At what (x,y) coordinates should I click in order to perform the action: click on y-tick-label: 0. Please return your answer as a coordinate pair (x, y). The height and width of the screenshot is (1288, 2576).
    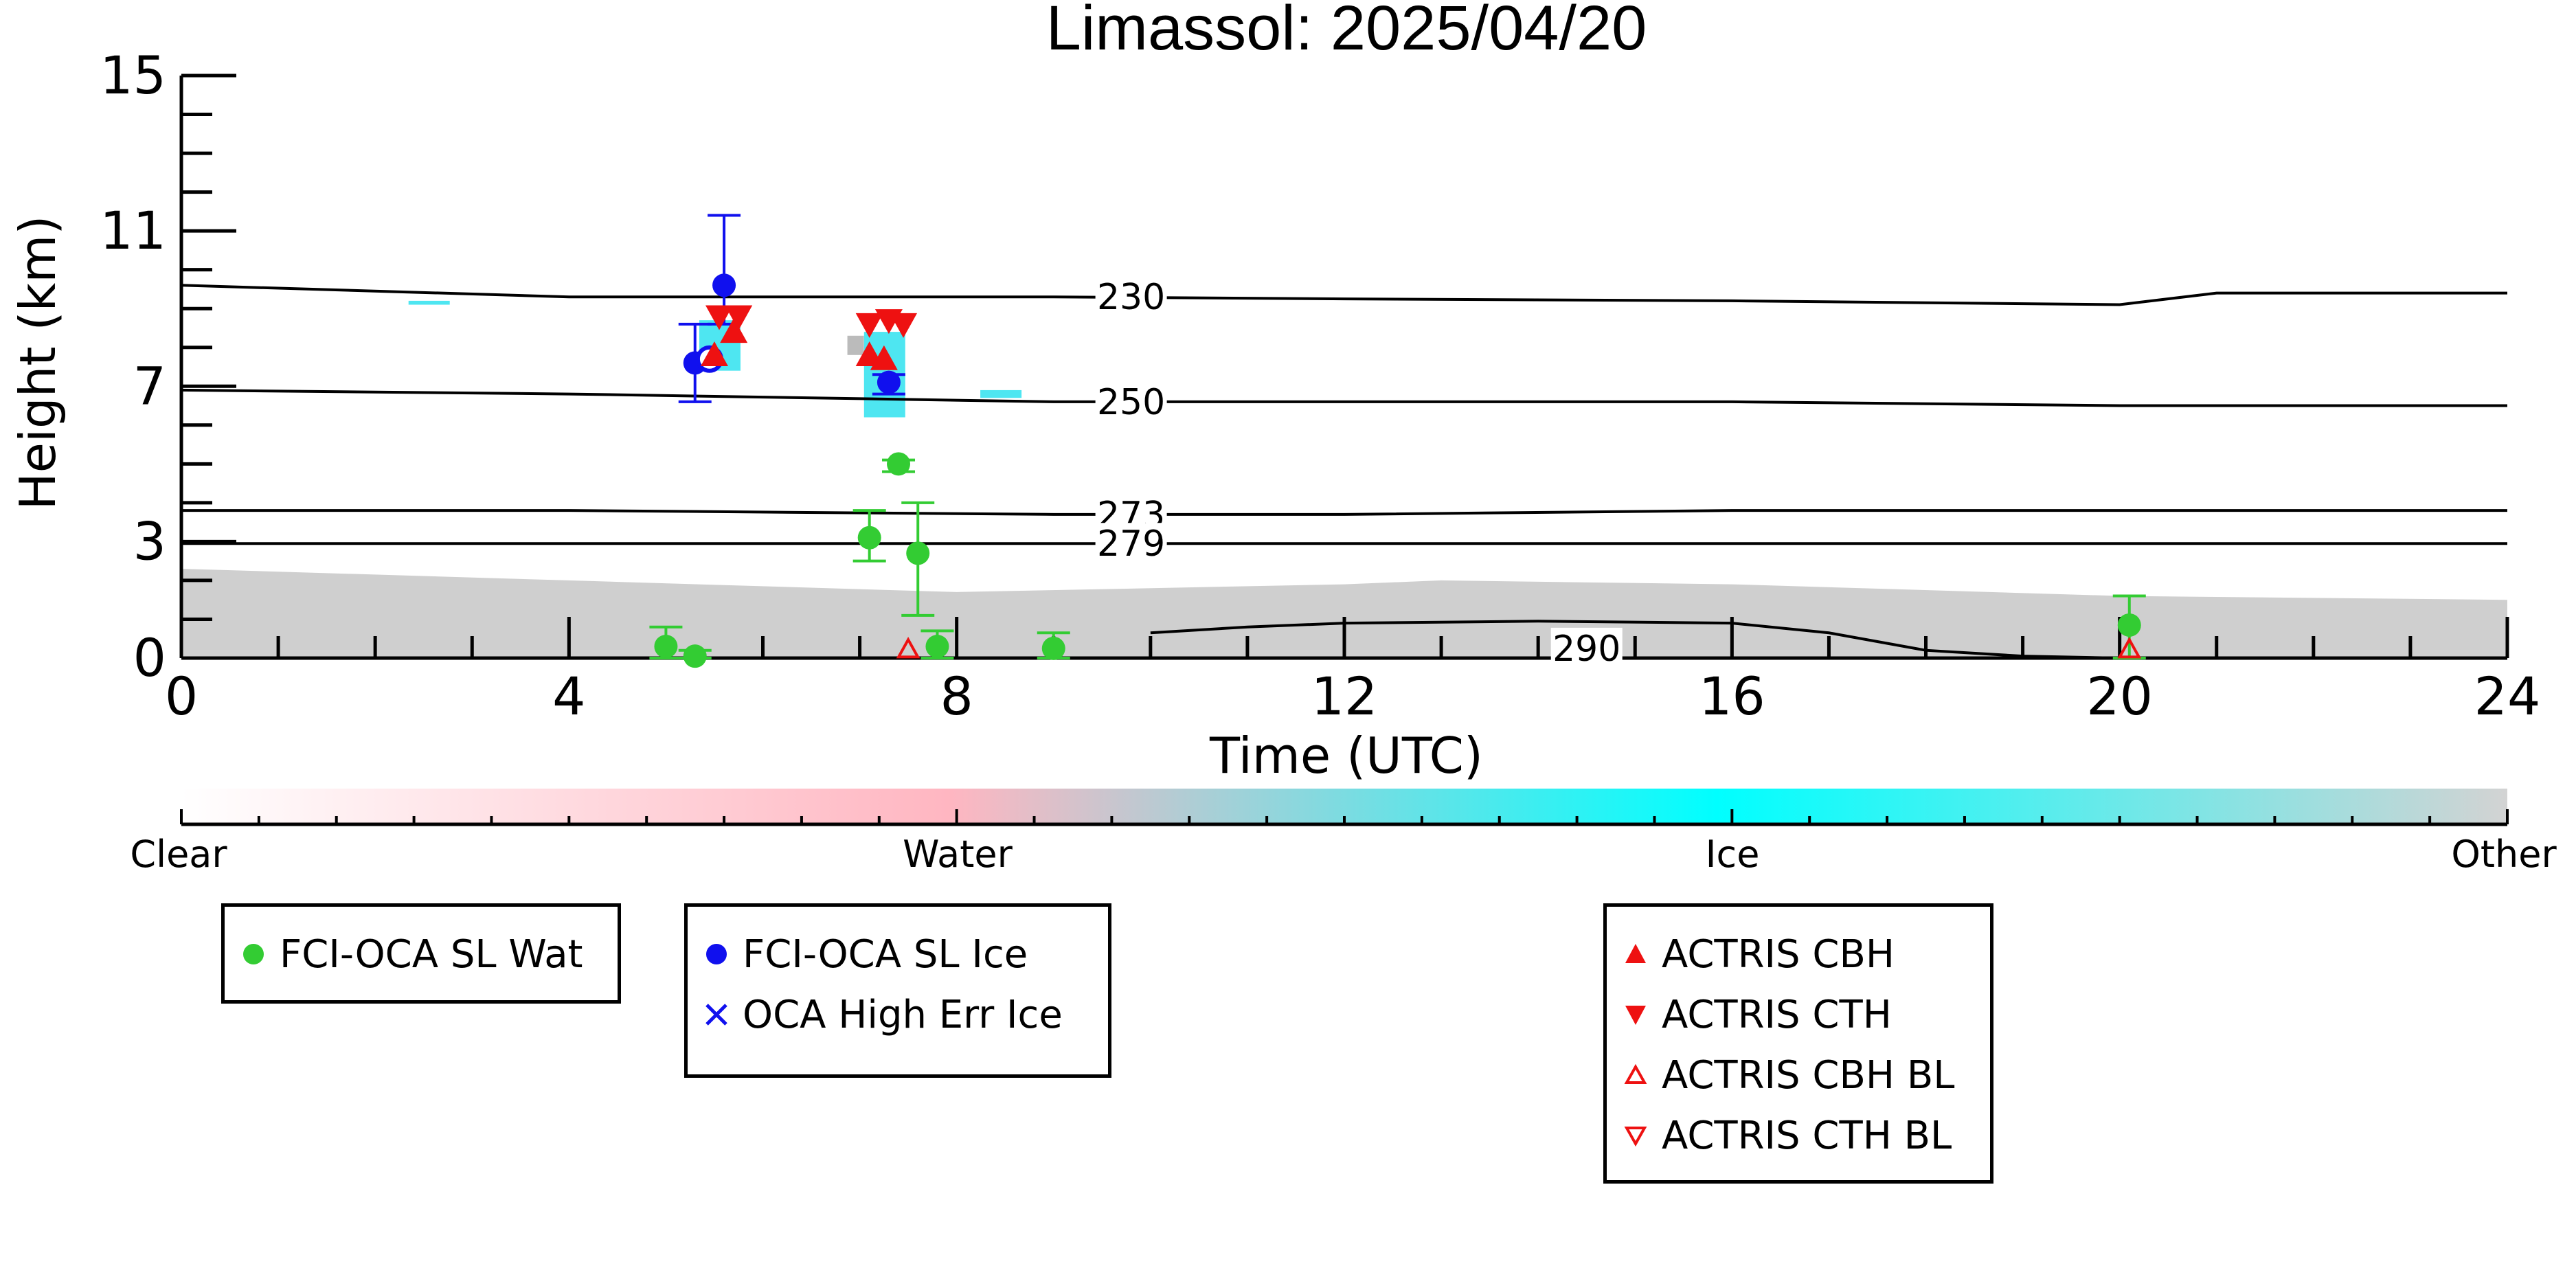
    Looking at the image, I should click on (149, 657).